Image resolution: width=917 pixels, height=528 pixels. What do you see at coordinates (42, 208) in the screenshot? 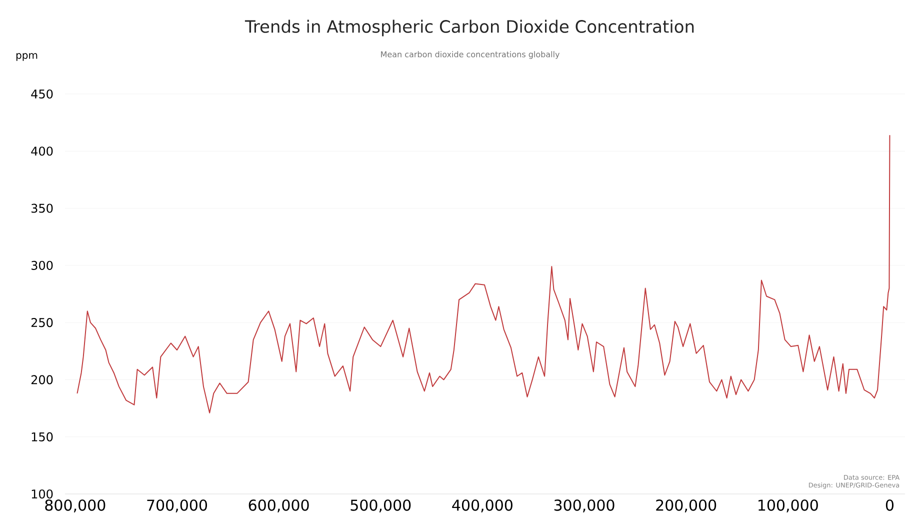
I see `y-tick-label: 350` at bounding box center [42, 208].